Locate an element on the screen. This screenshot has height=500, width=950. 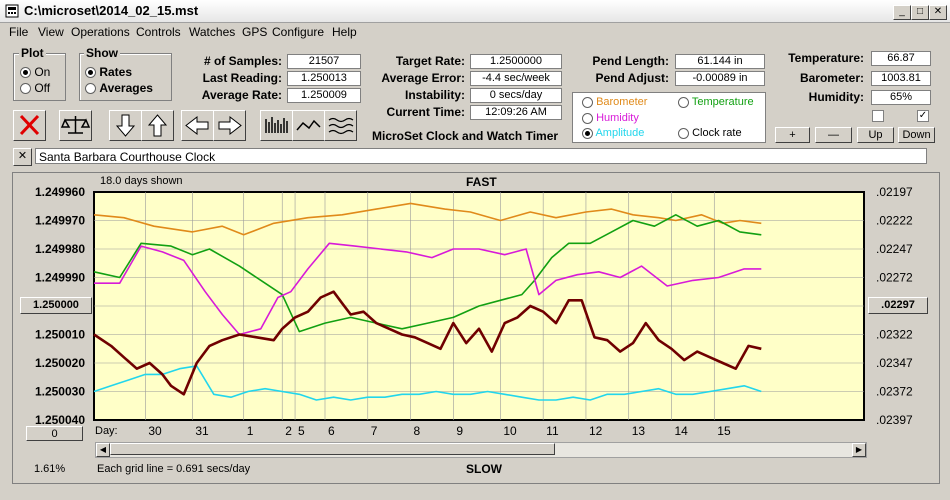
arrow-right-button is located at coordinates (229, 125).